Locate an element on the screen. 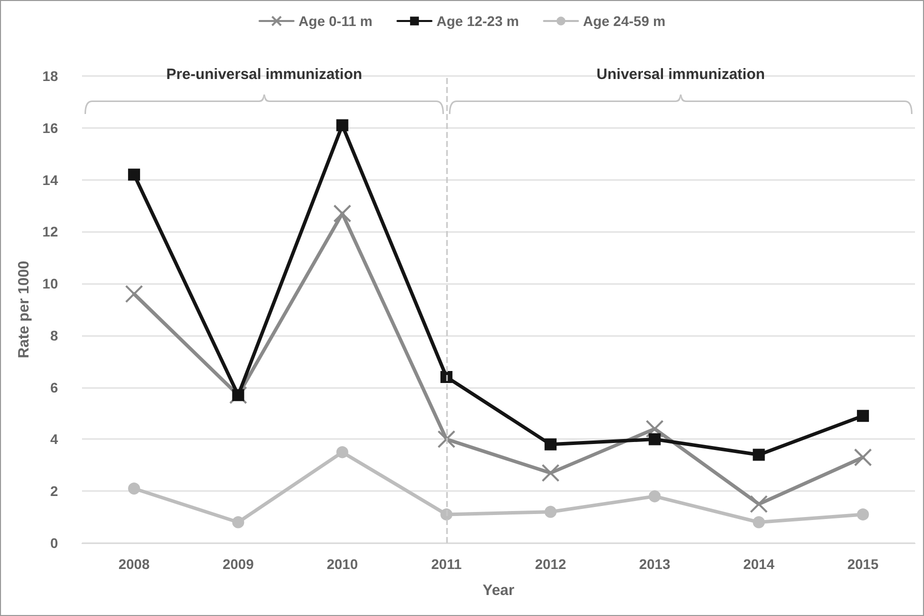 The height and width of the screenshot is (616, 924). legend-label: Age 12-23 m is located at coordinates (477, 21).